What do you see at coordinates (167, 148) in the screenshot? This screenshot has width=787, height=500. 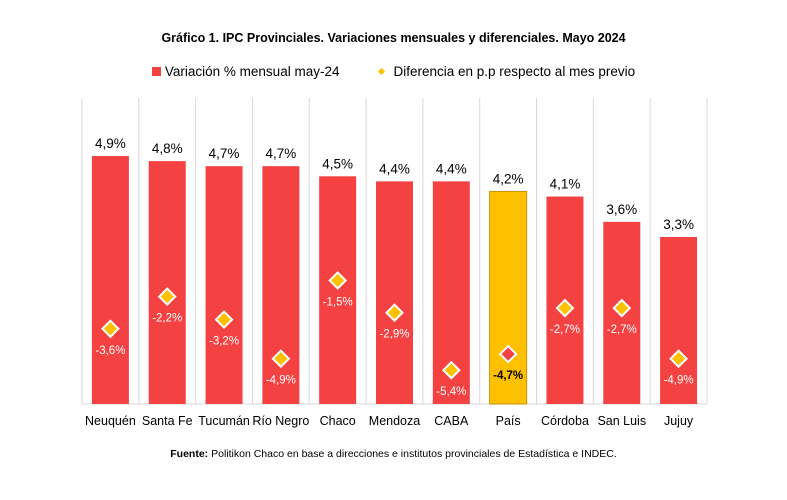 I see `bar-value-label: 4,8%` at bounding box center [167, 148].